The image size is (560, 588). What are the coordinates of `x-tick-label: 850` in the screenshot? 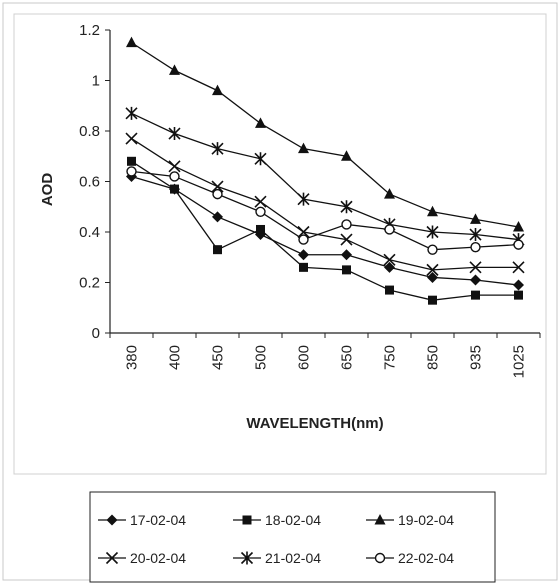 It's located at (433, 357).